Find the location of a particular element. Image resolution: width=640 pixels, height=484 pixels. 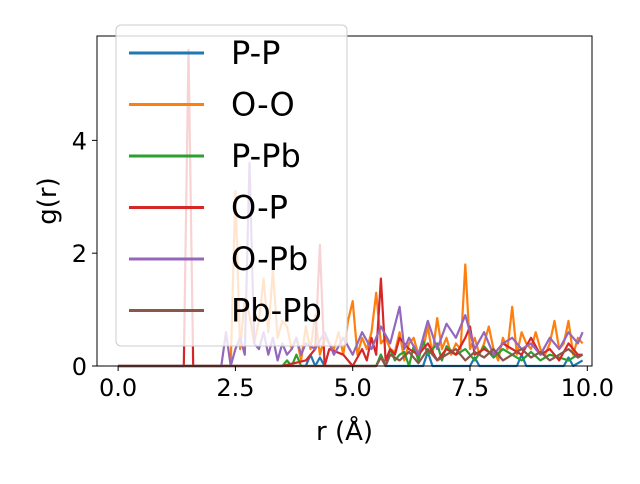

legend-label: Pb-Pb is located at coordinates (276, 311).